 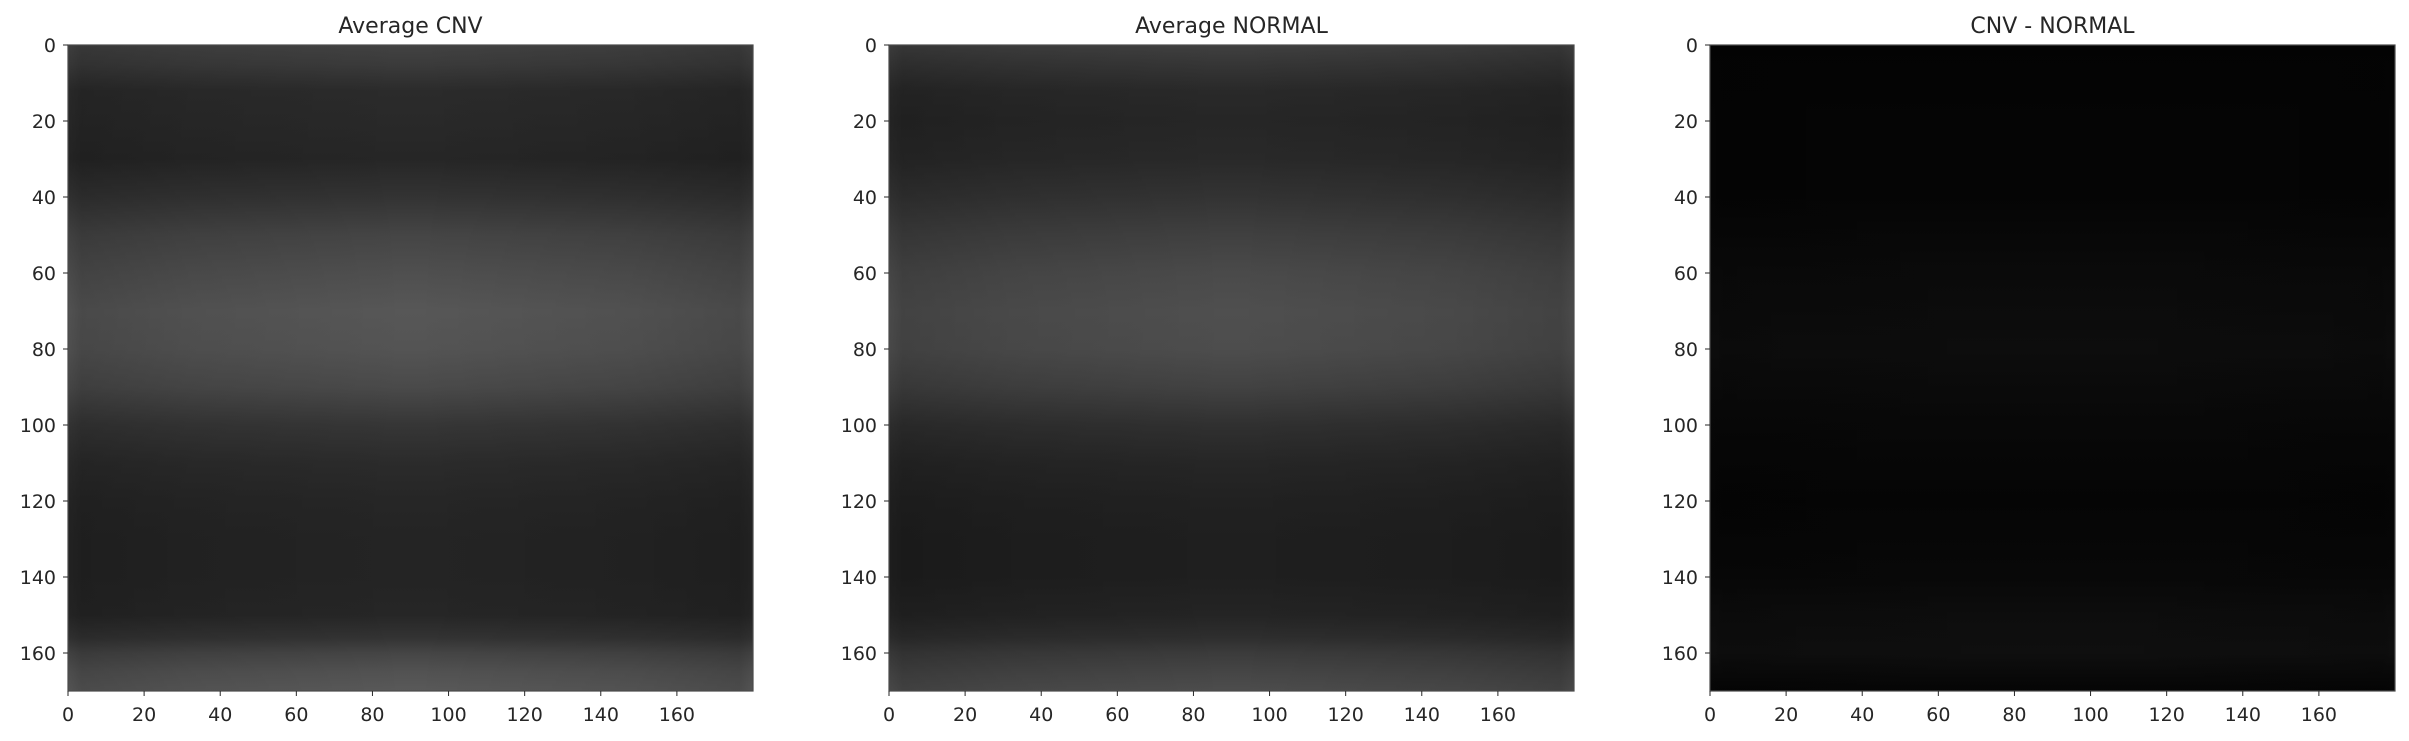 I want to click on average-normal-x-tick-label: 40, so click(x=1041, y=715).